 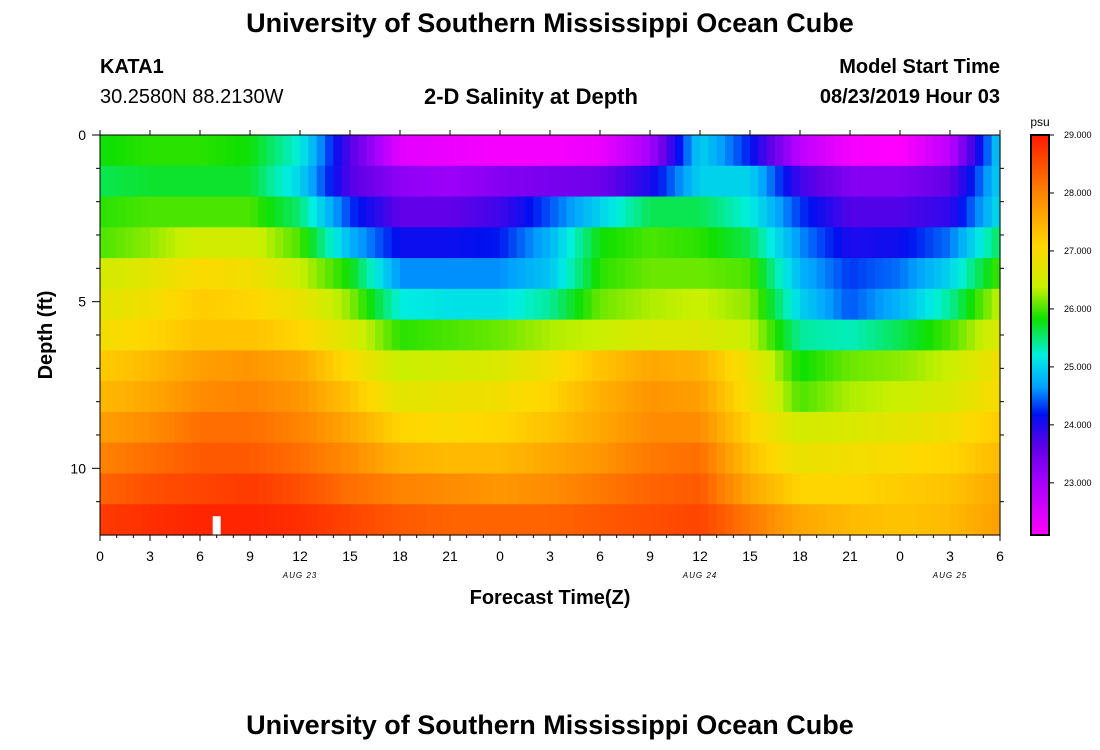 What do you see at coordinates (450, 556) in the screenshot?
I see `x-tick-label: 21` at bounding box center [450, 556].